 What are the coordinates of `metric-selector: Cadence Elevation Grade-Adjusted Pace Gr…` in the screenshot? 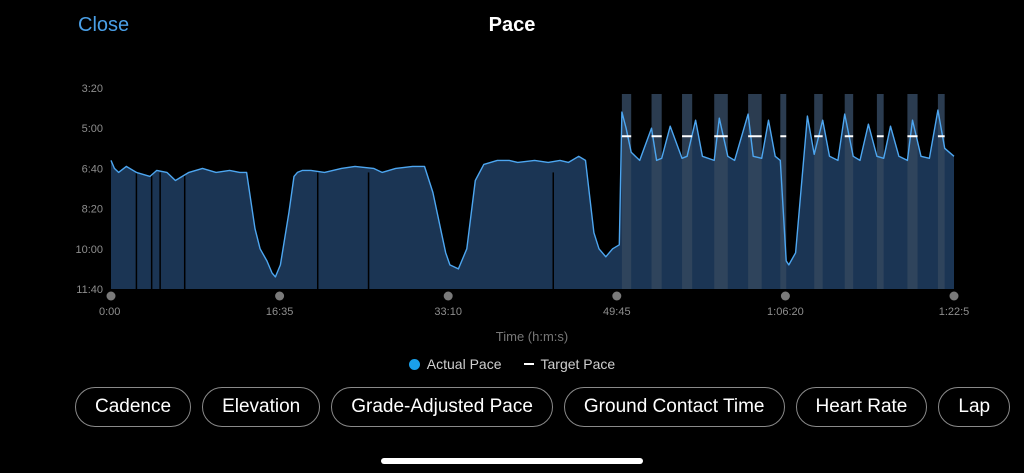 It's located at (543, 407).